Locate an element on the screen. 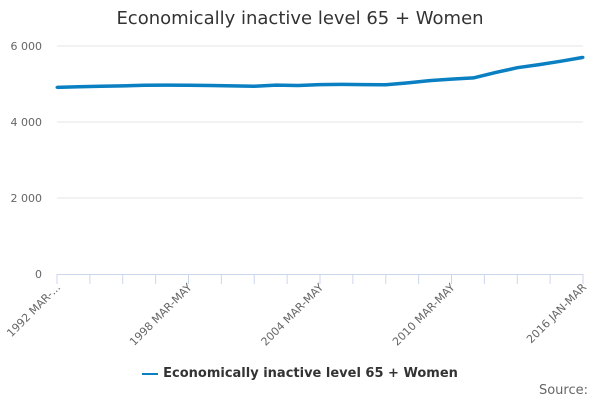  legend-item: Economically inactive level 65 + Women is located at coordinates (300, 373).